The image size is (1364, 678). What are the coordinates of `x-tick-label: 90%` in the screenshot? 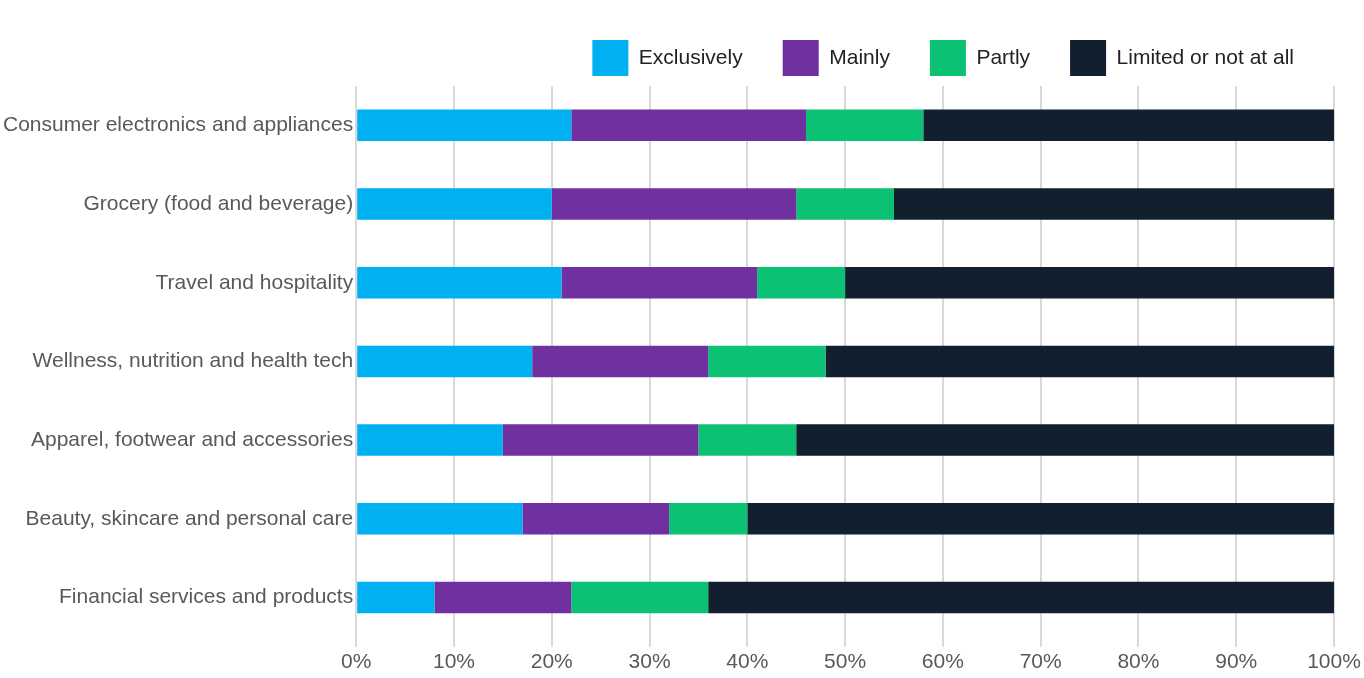 It's located at (1236, 661).